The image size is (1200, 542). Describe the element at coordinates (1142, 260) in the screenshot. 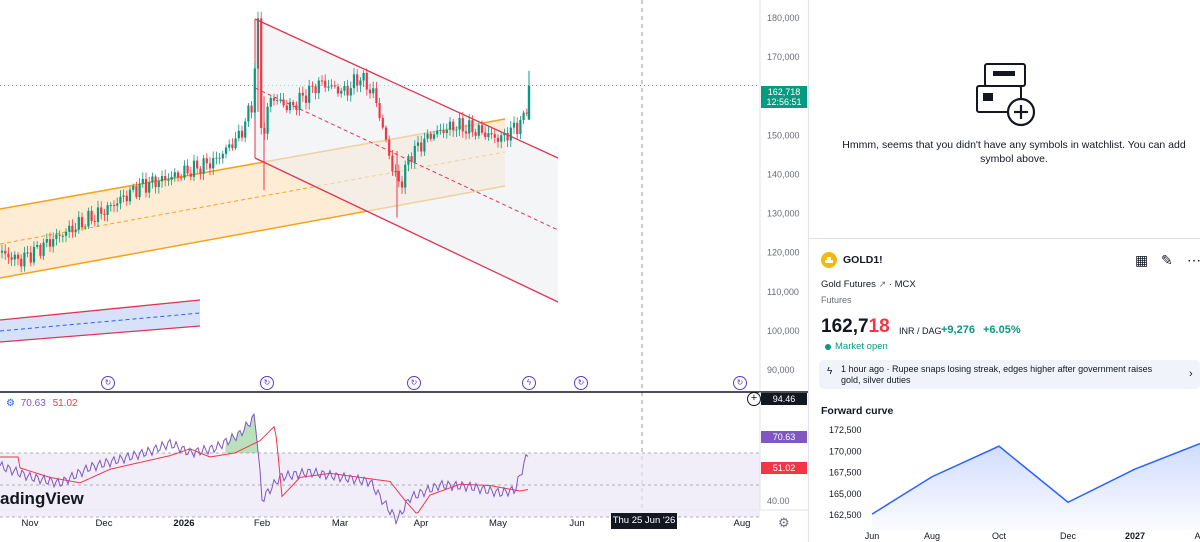

I see `layout-grid-icon: ▦` at that location.